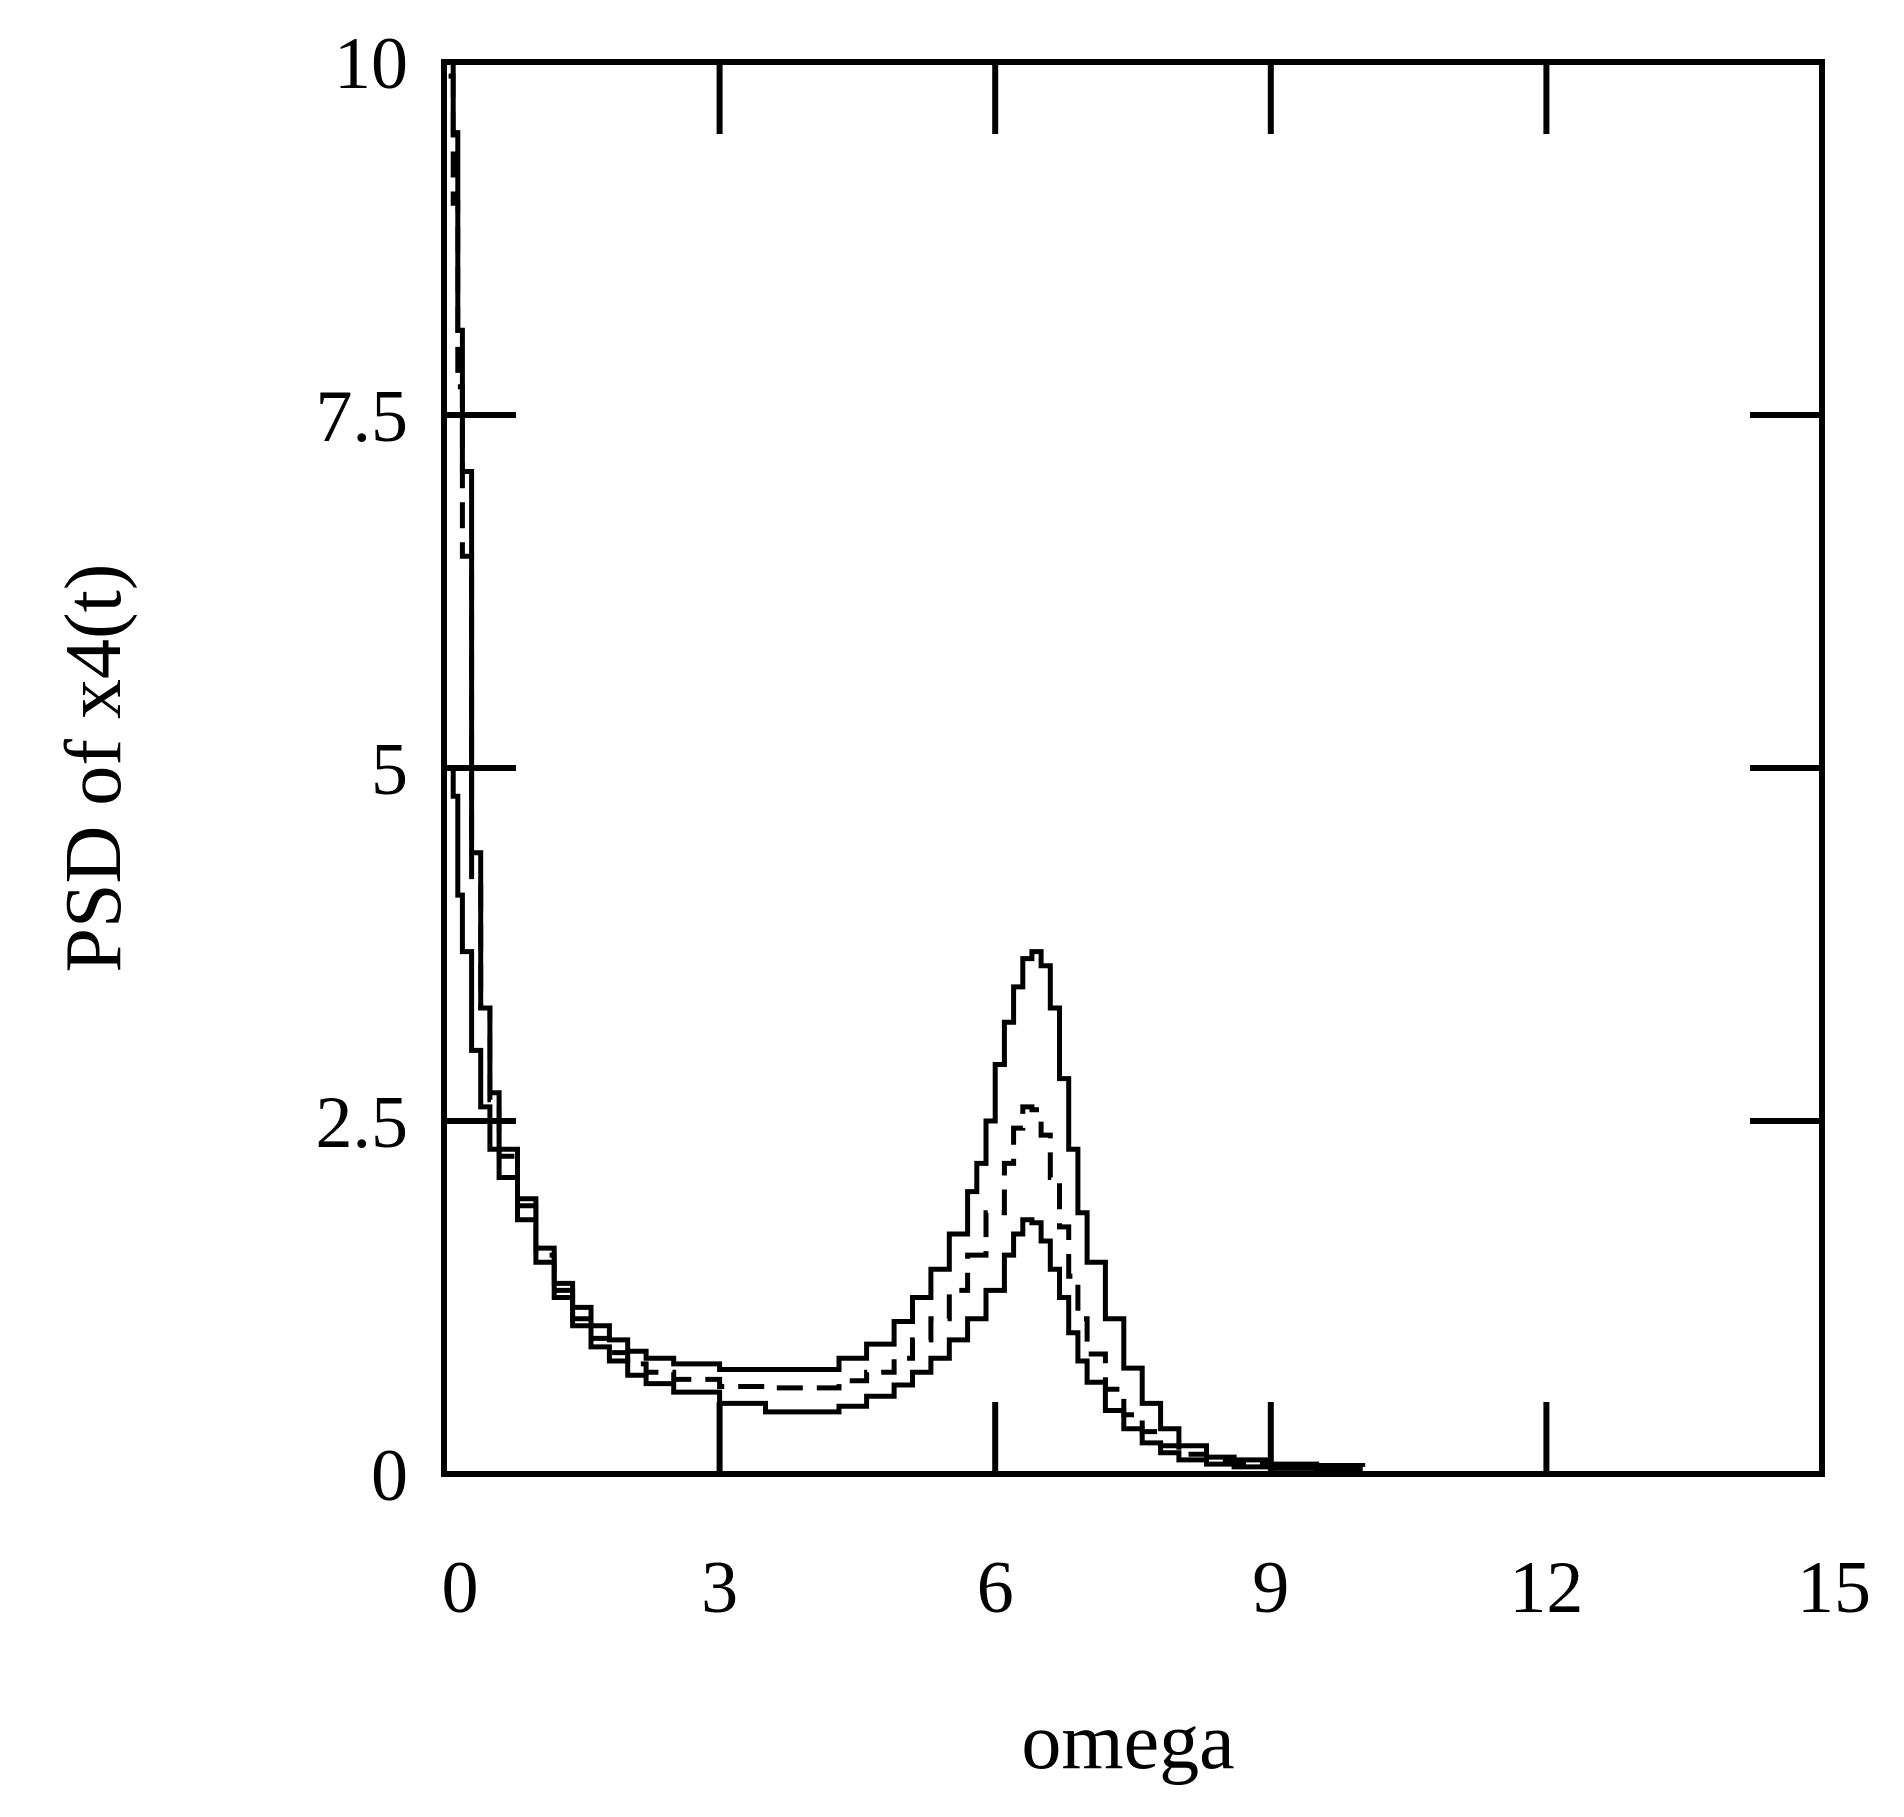  Describe the element at coordinates (1127, 1742) in the screenshot. I see `x-axis-title: omega` at that location.